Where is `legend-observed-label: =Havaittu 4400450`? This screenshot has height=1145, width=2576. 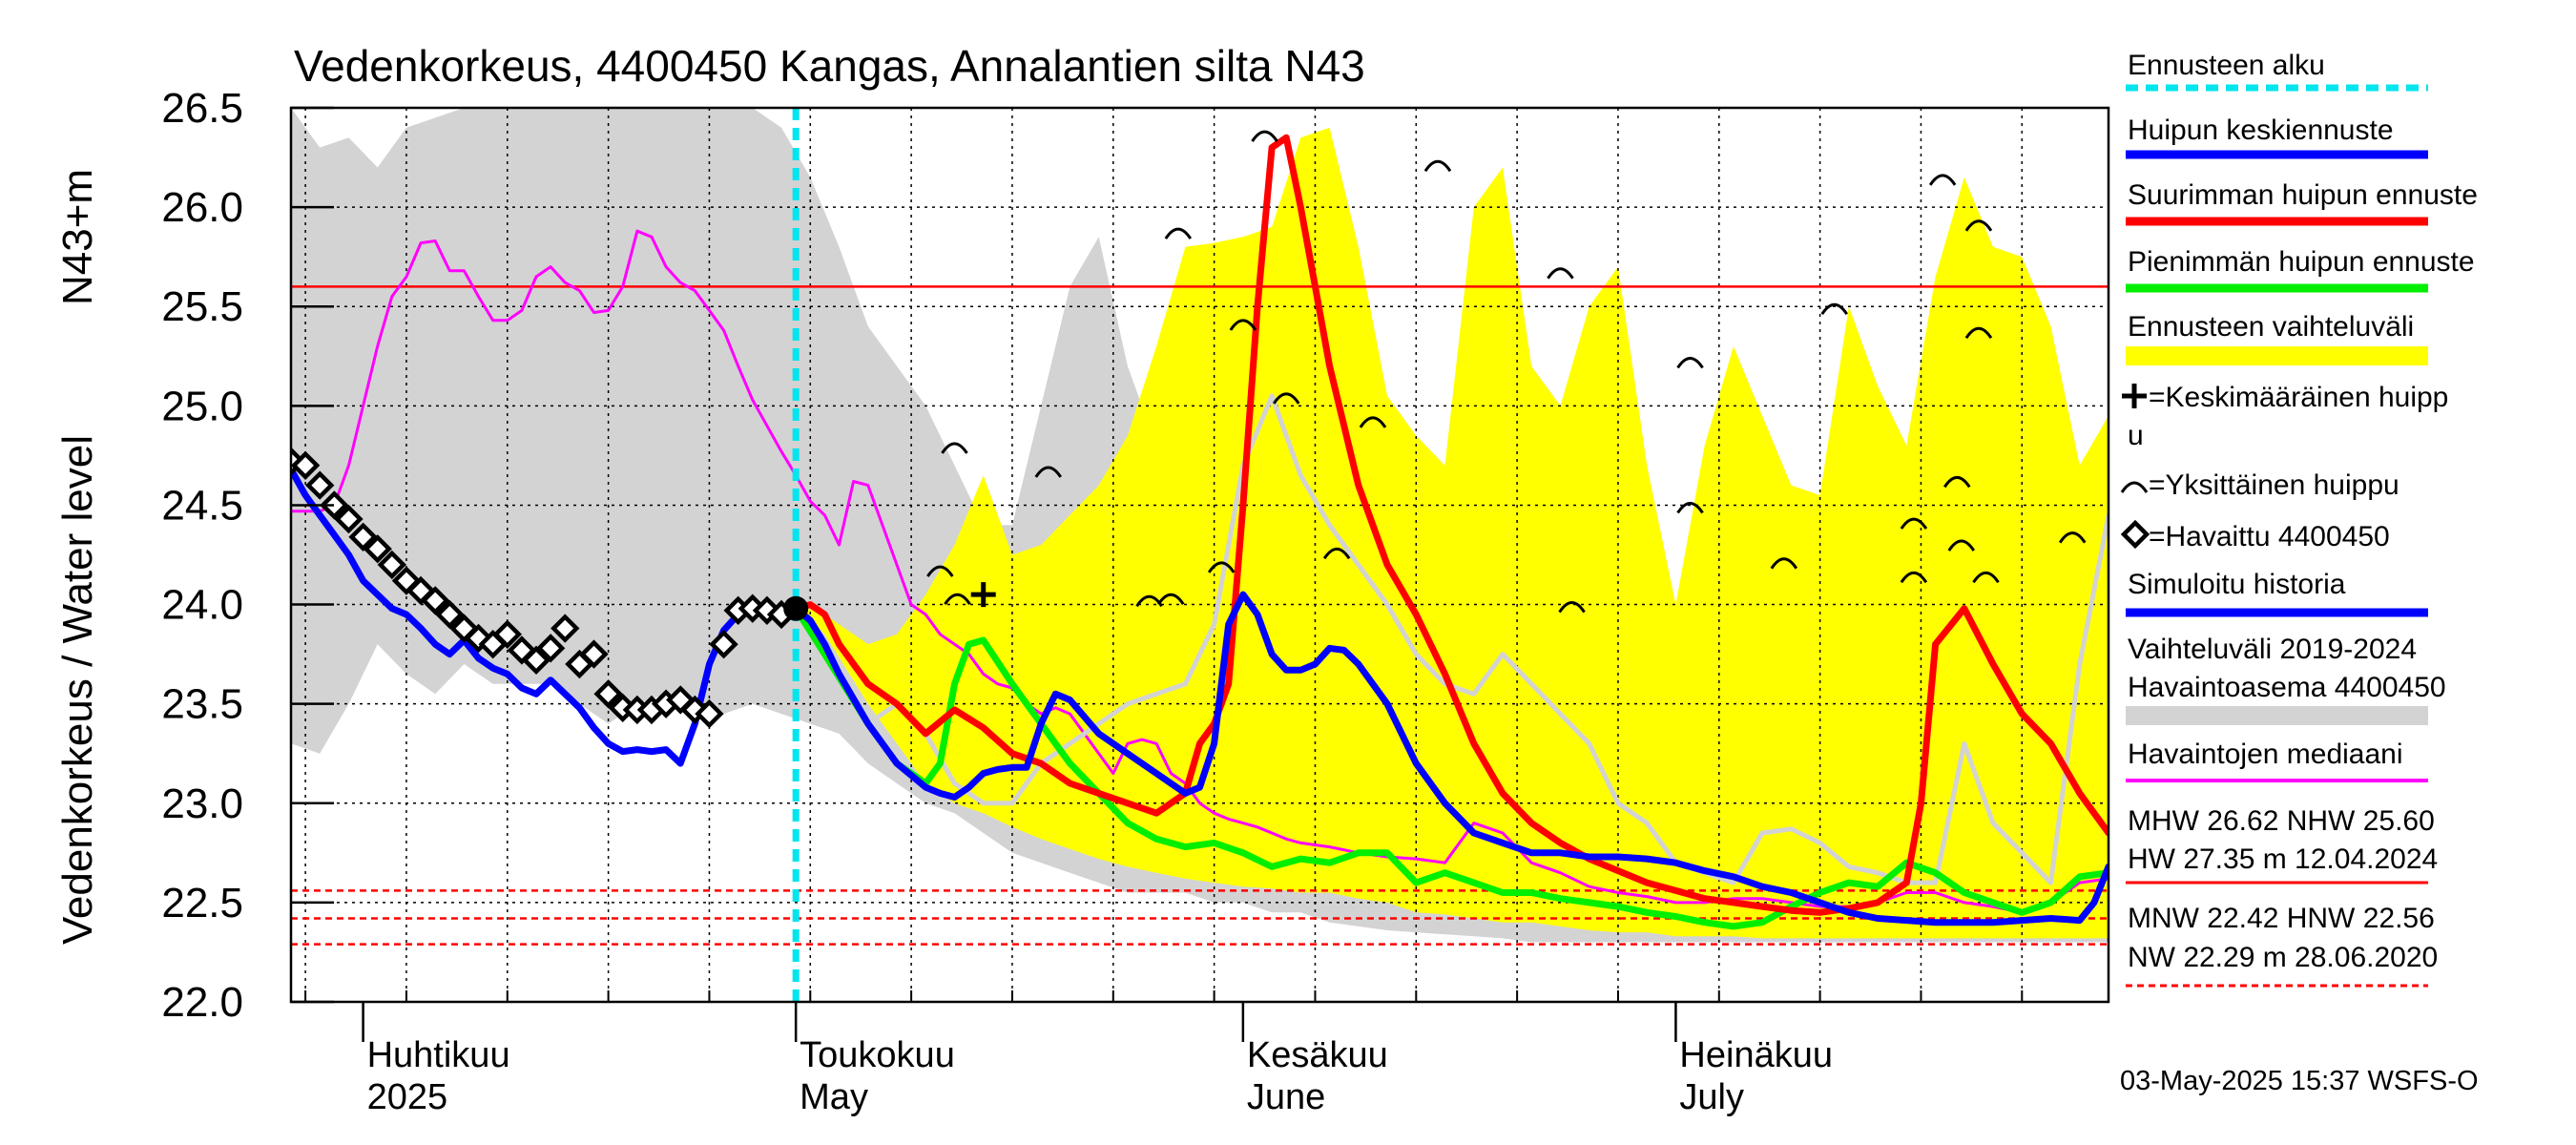 legend-observed-label: =Havaittu 4400450 is located at coordinates (2269, 536).